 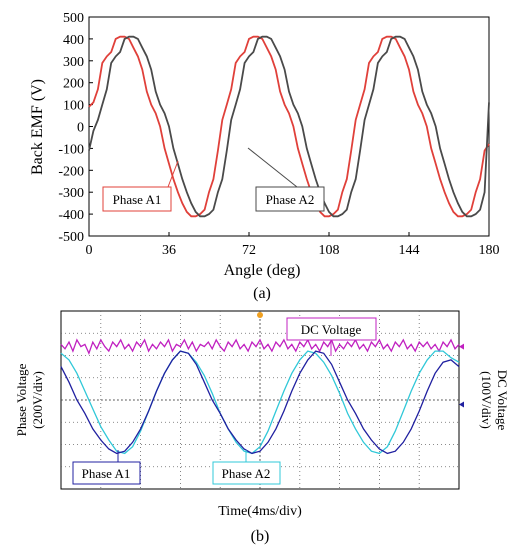 What do you see at coordinates (169, 250) in the screenshot?
I see `panel-a-x-tick-label: 36` at bounding box center [169, 250].